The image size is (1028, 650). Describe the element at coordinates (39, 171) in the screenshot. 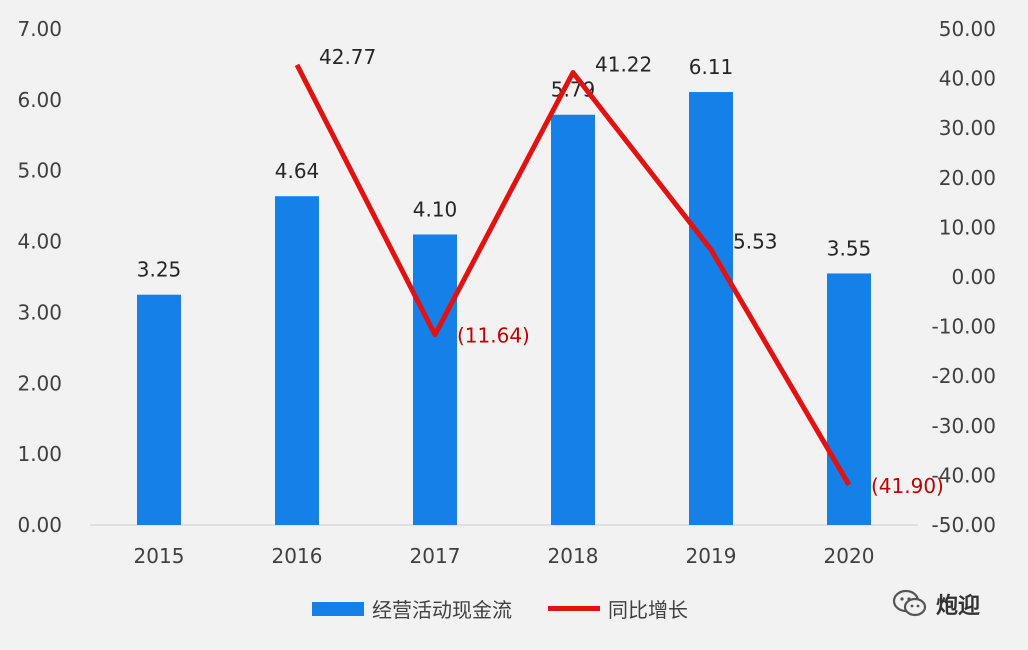

I see `left-tick-label: 5.00` at that location.